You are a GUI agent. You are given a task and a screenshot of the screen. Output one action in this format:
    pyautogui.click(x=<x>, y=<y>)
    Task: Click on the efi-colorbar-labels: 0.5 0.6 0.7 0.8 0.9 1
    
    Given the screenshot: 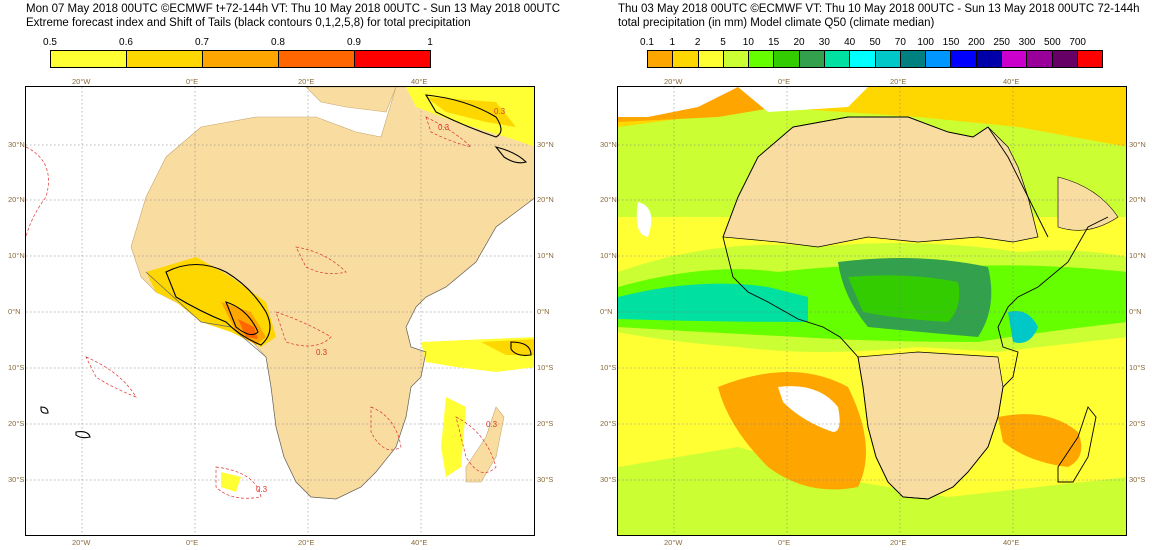 What is the action you would take?
    pyautogui.click(x=238, y=43)
    